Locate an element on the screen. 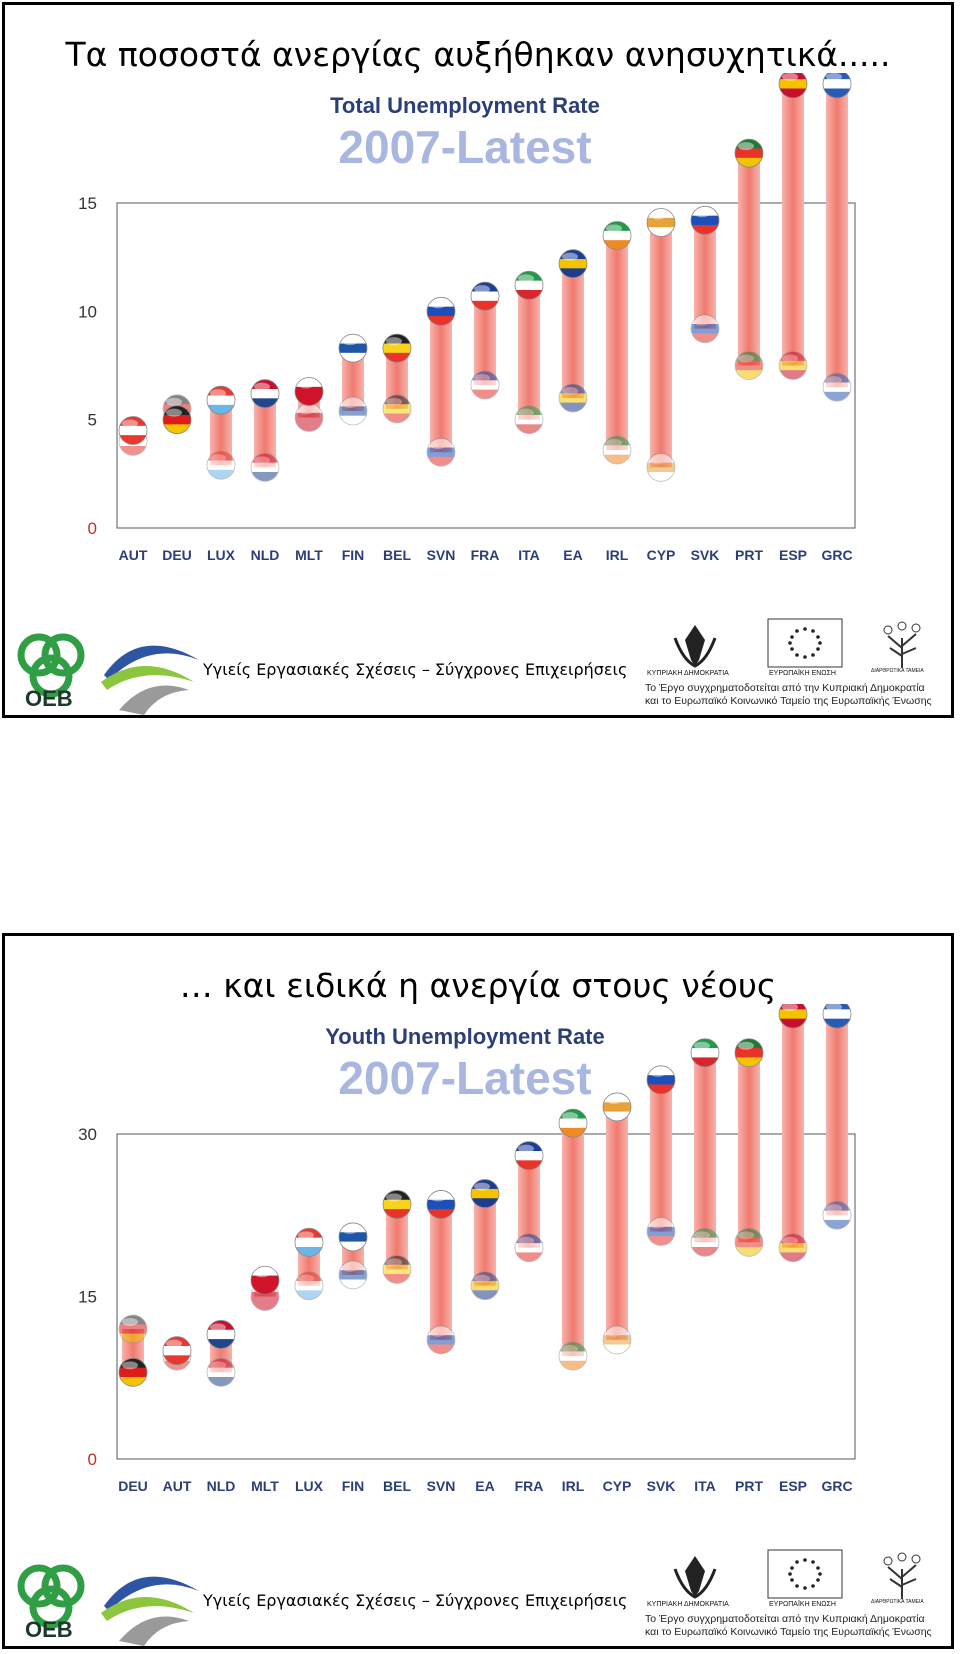 The image size is (960, 1654). x-tick-label: ESP is located at coordinates (793, 1486).